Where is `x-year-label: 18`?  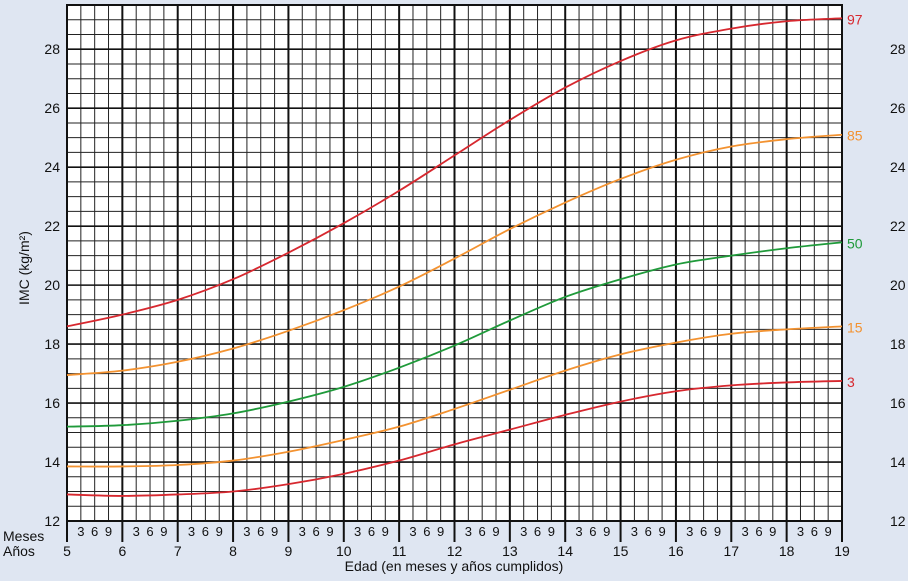
x-year-label: 18 is located at coordinates (787, 551).